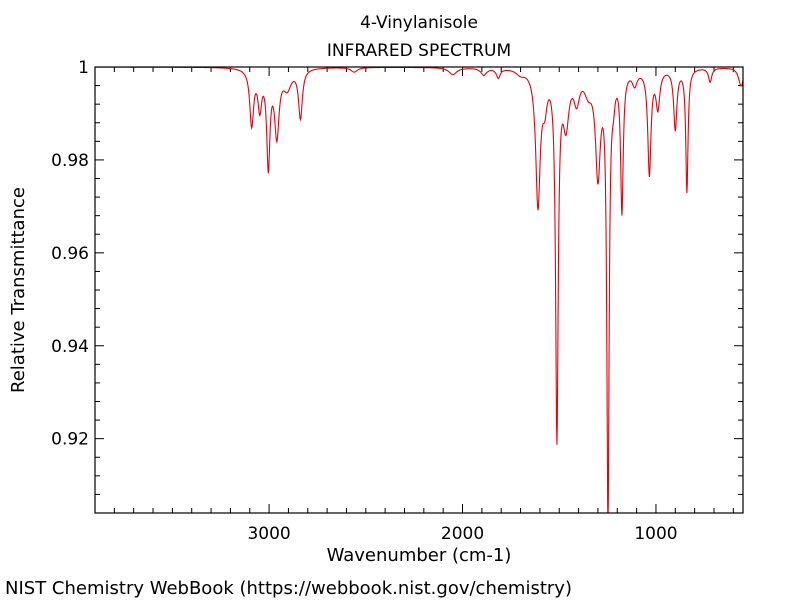 The width and height of the screenshot is (800, 600). I want to click on x-tick-label: 1000, so click(655, 534).